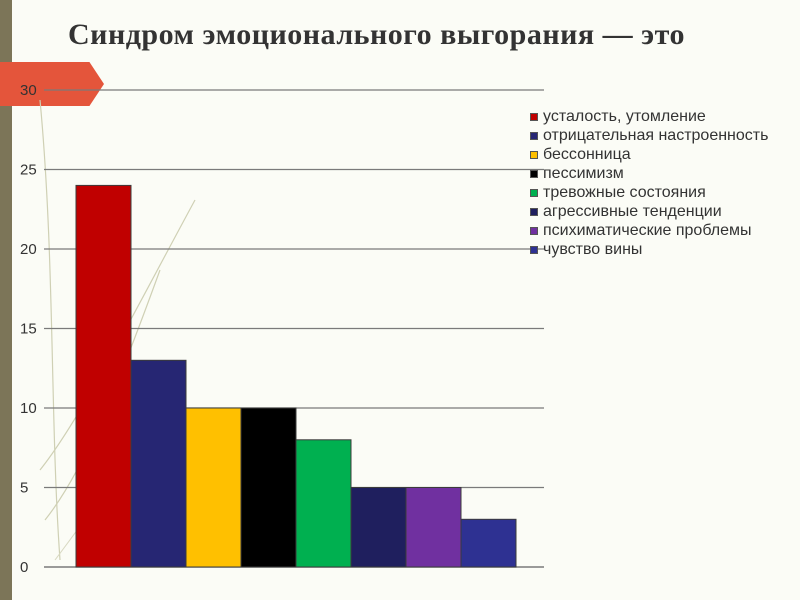  I want to click on slide-title: Синдром эмоционального выгорания — это, so click(376, 34).